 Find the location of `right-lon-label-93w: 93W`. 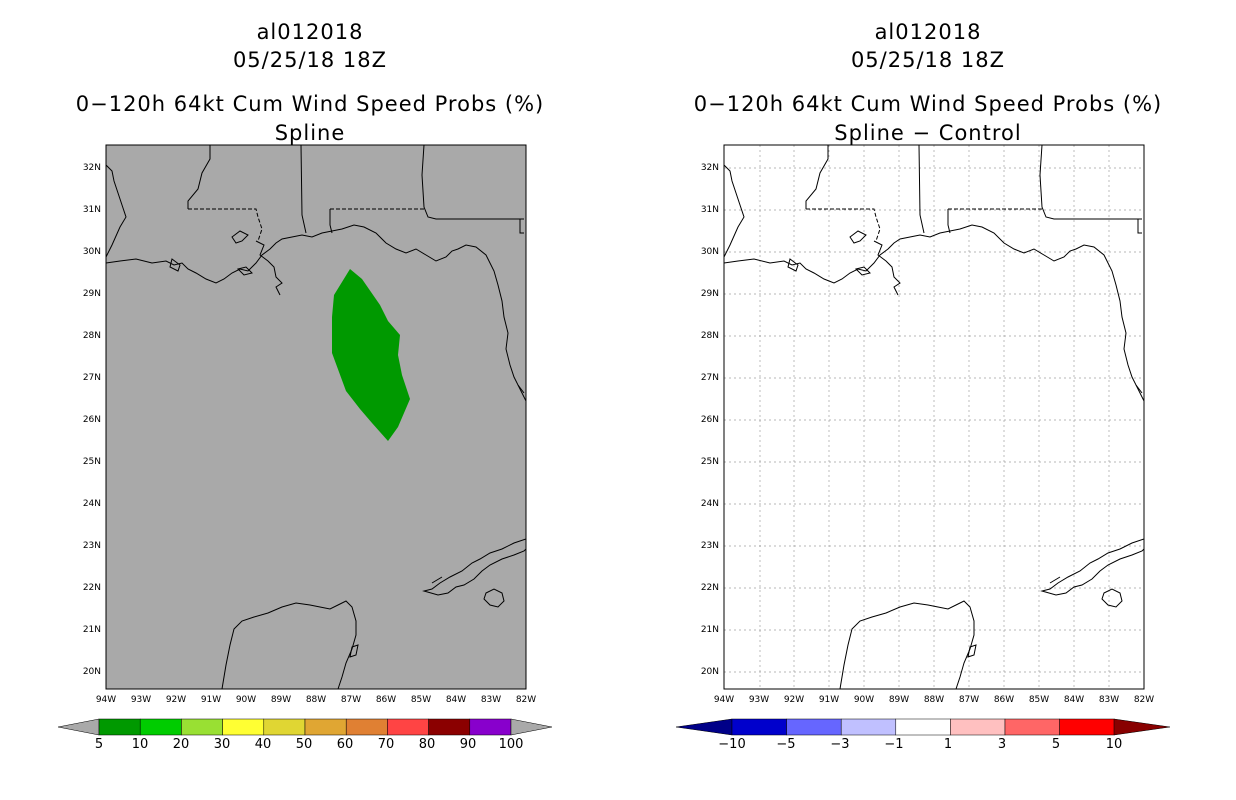

right-lon-label-93w: 93W is located at coordinates (759, 700).